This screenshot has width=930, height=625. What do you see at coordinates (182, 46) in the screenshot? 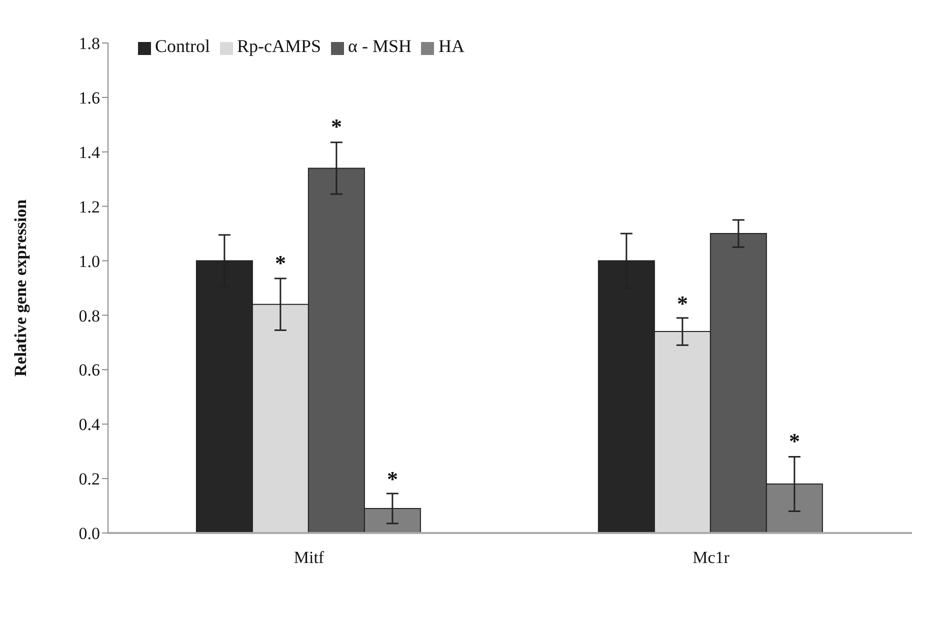
I see `legend-label: Control` at bounding box center [182, 46].